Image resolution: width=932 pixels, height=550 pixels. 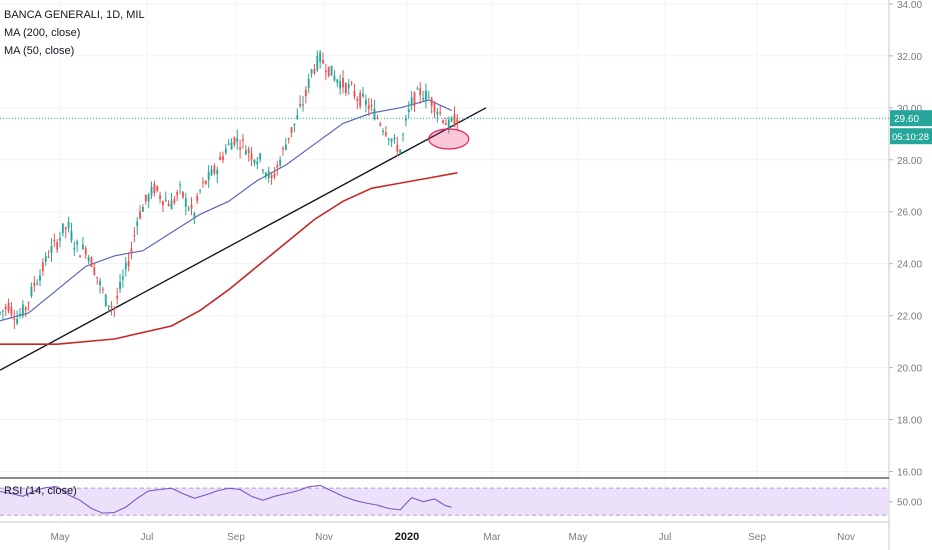 What do you see at coordinates (665, 537) in the screenshot?
I see `time-tick-label: Jul` at bounding box center [665, 537].